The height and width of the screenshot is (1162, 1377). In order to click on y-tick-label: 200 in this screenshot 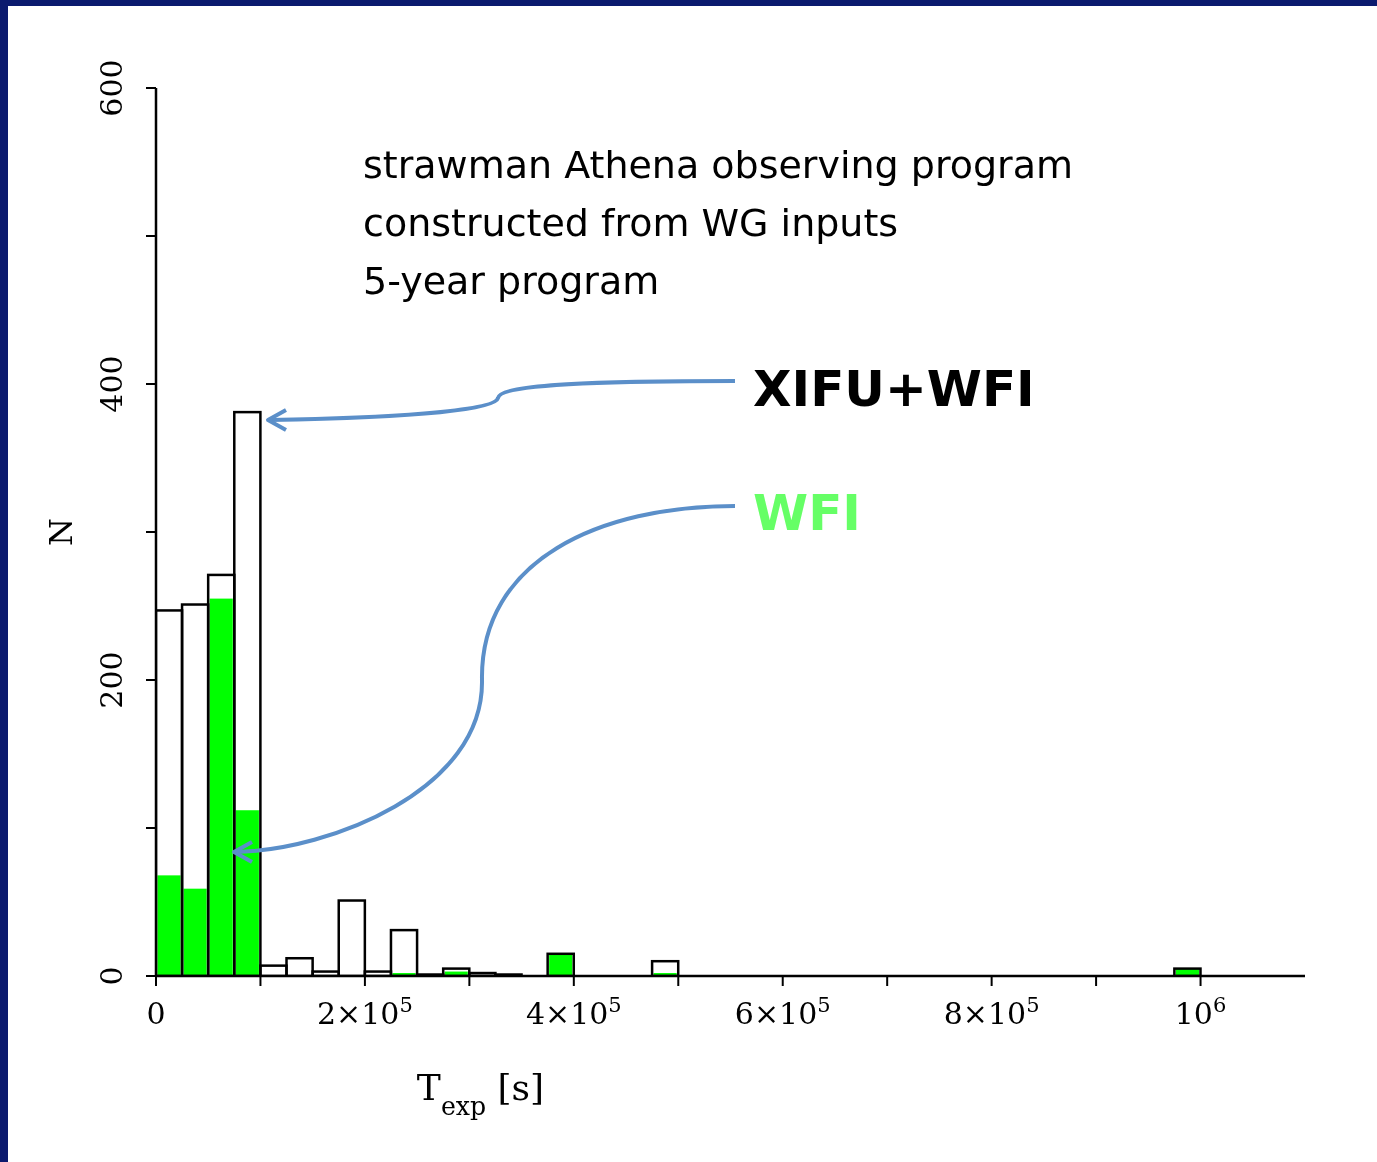, I will do `click(111, 680)`.